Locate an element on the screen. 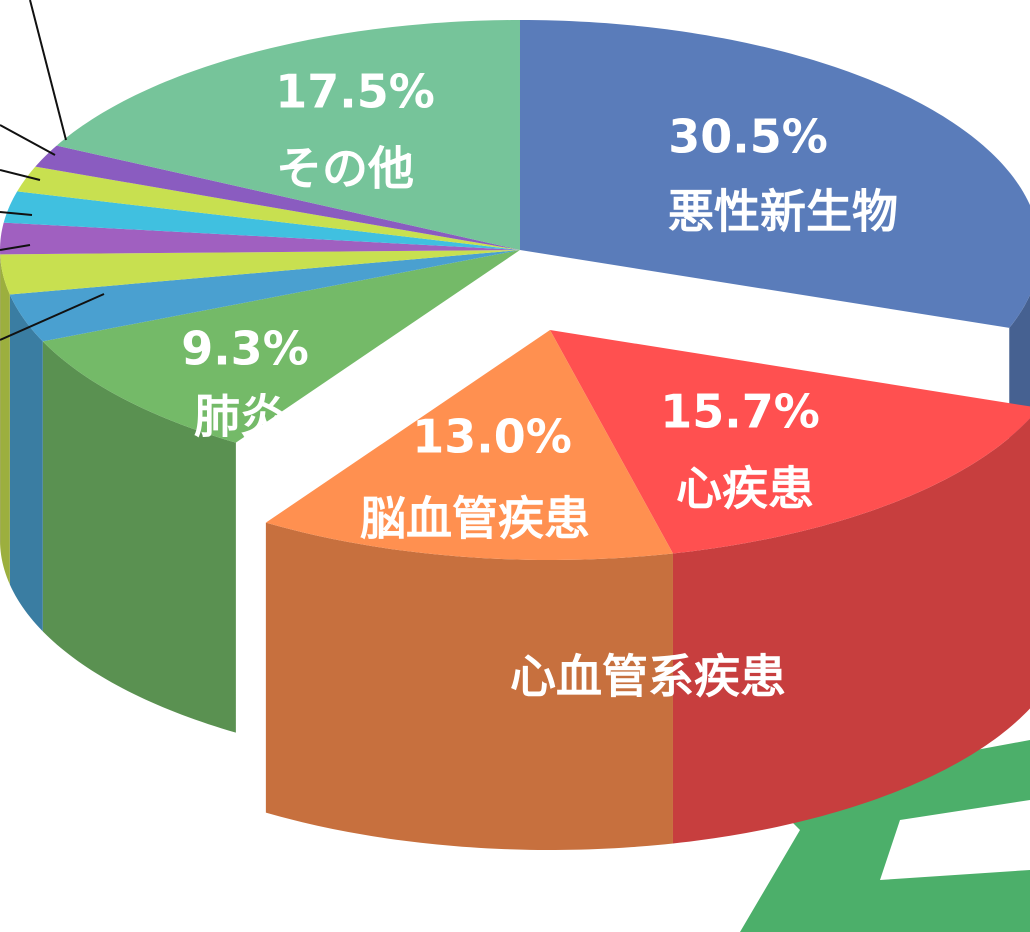 Image resolution: width=1030 pixels, height=932 pixels. category-label: 心疾患 is located at coordinates (745, 489).